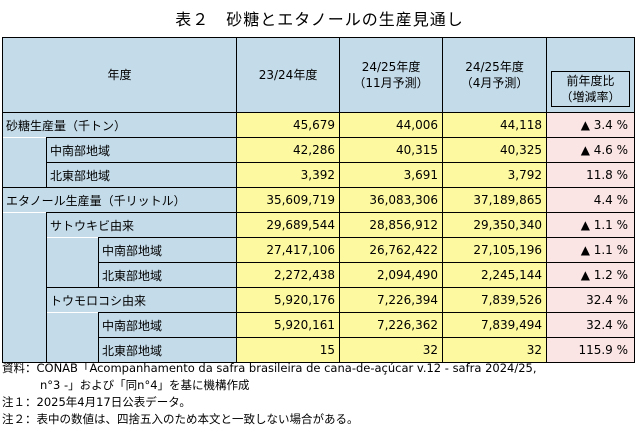 The width and height of the screenshot is (639, 429). What do you see at coordinates (288, 325) in the screenshot?
I see `cell-value: 5,920,161` at bounding box center [288, 325].